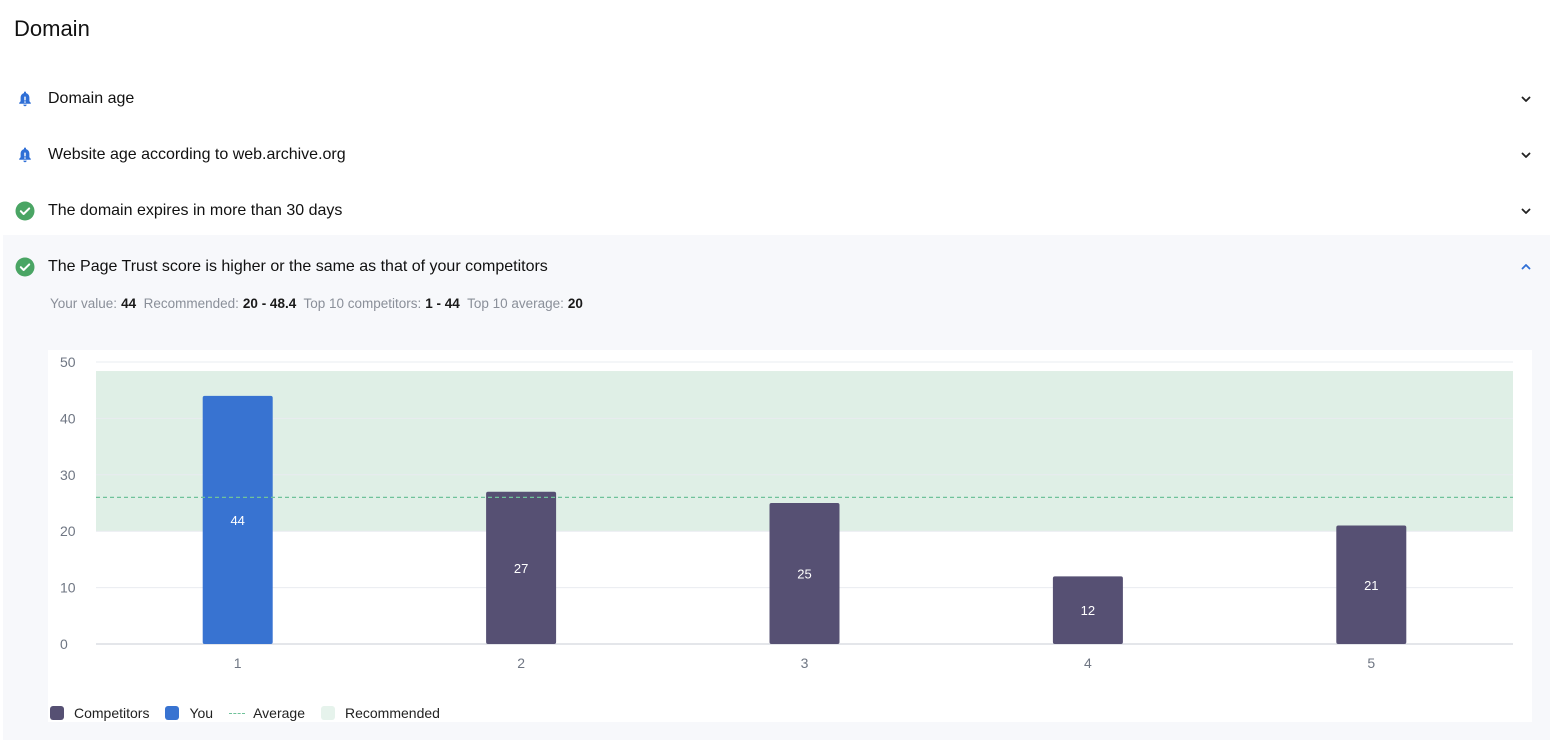 This screenshot has height=740, width=1550. Describe the element at coordinates (68, 531) in the screenshot. I see `y-tick-label: 20` at that location.